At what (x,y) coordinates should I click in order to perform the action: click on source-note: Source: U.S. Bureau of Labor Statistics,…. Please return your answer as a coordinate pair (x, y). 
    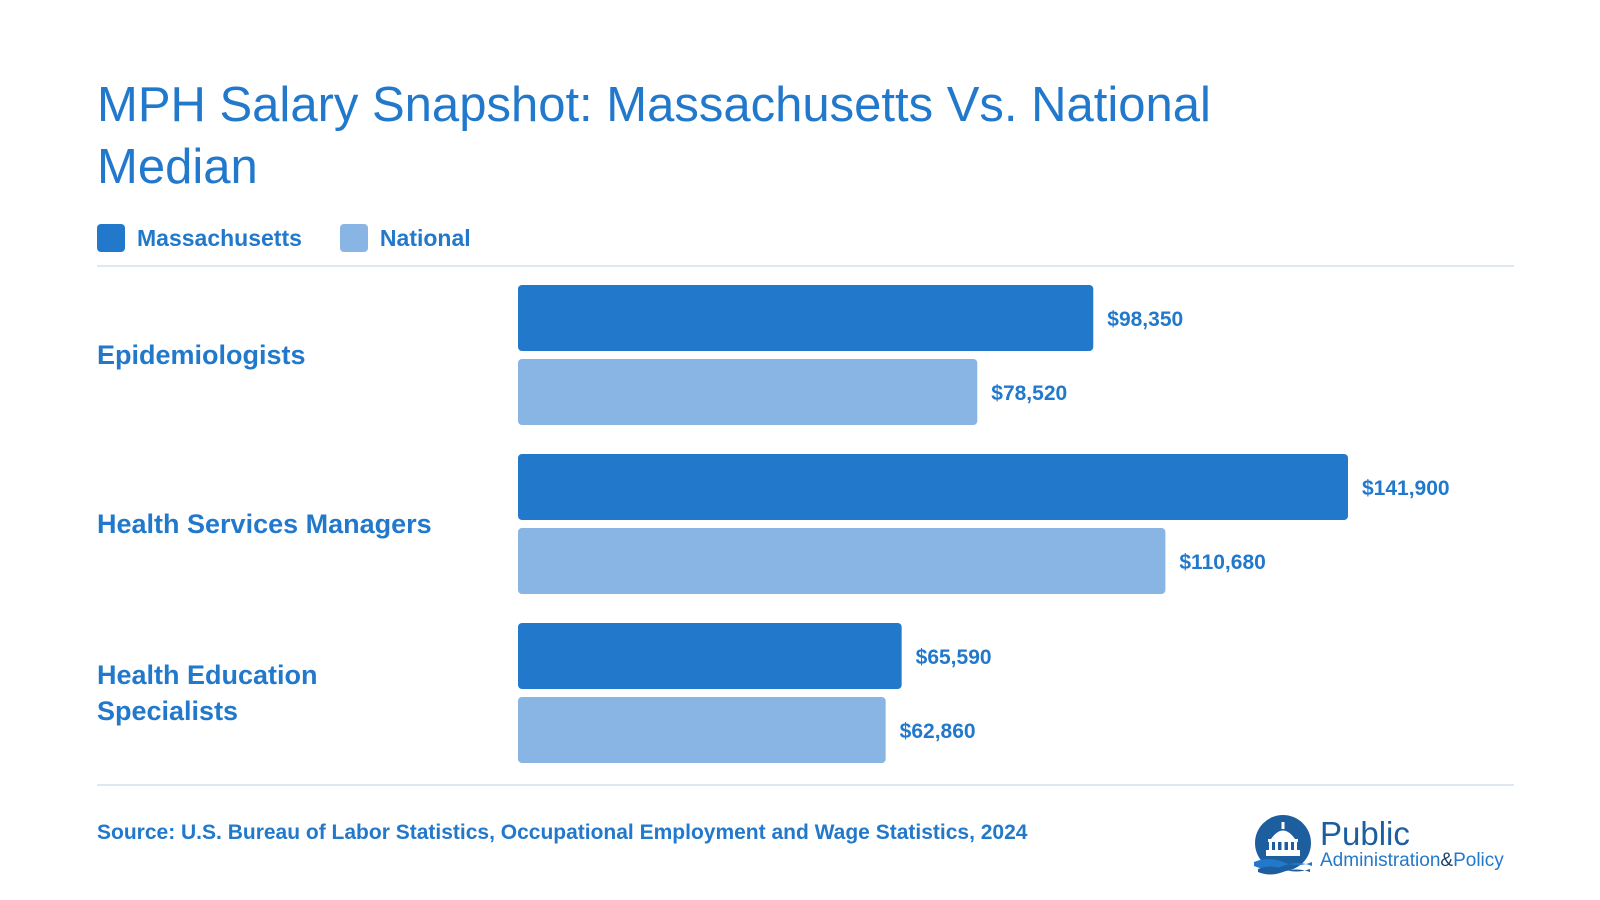
    Looking at the image, I should click on (562, 832).